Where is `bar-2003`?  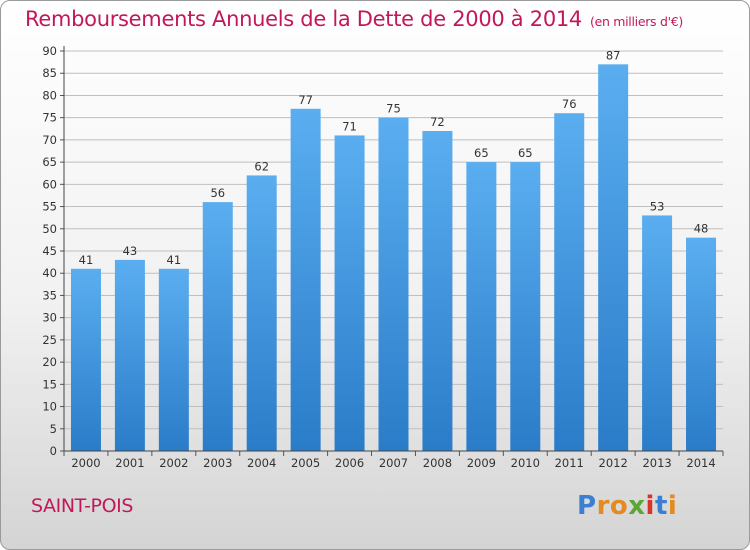
bar-2003 is located at coordinates (217, 326).